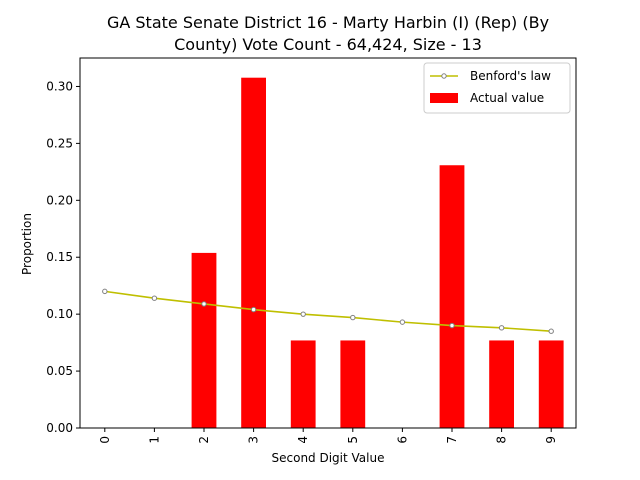 This screenshot has width=640, height=480. What do you see at coordinates (507, 98) in the screenshot?
I see `legend-label-actual: Actual value` at bounding box center [507, 98].